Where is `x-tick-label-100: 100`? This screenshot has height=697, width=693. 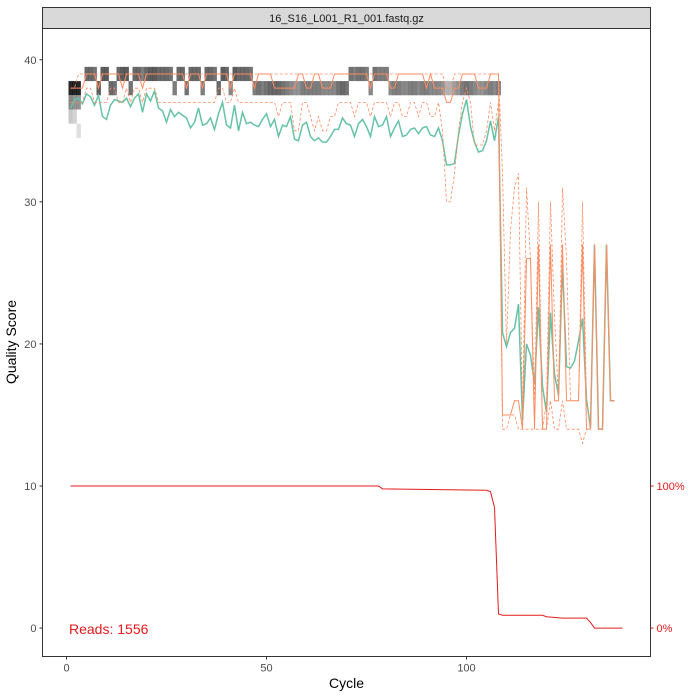 x-tick-label-100: 100 is located at coordinates (466, 669).